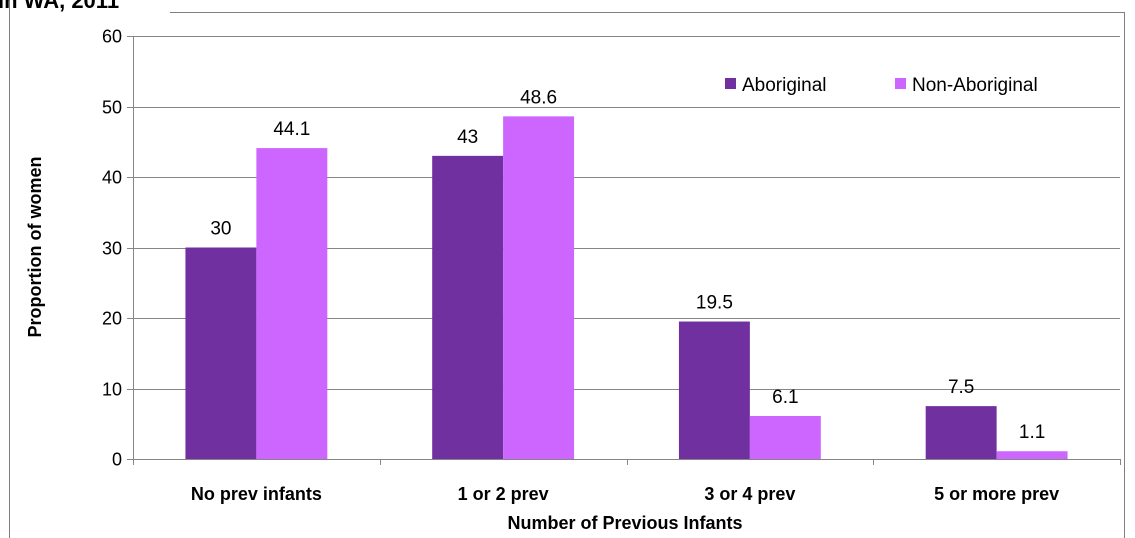 The width and height of the screenshot is (1135, 538). Describe the element at coordinates (900, 83) in the screenshot. I see `legend-swatch-non-aboriginal` at that location.